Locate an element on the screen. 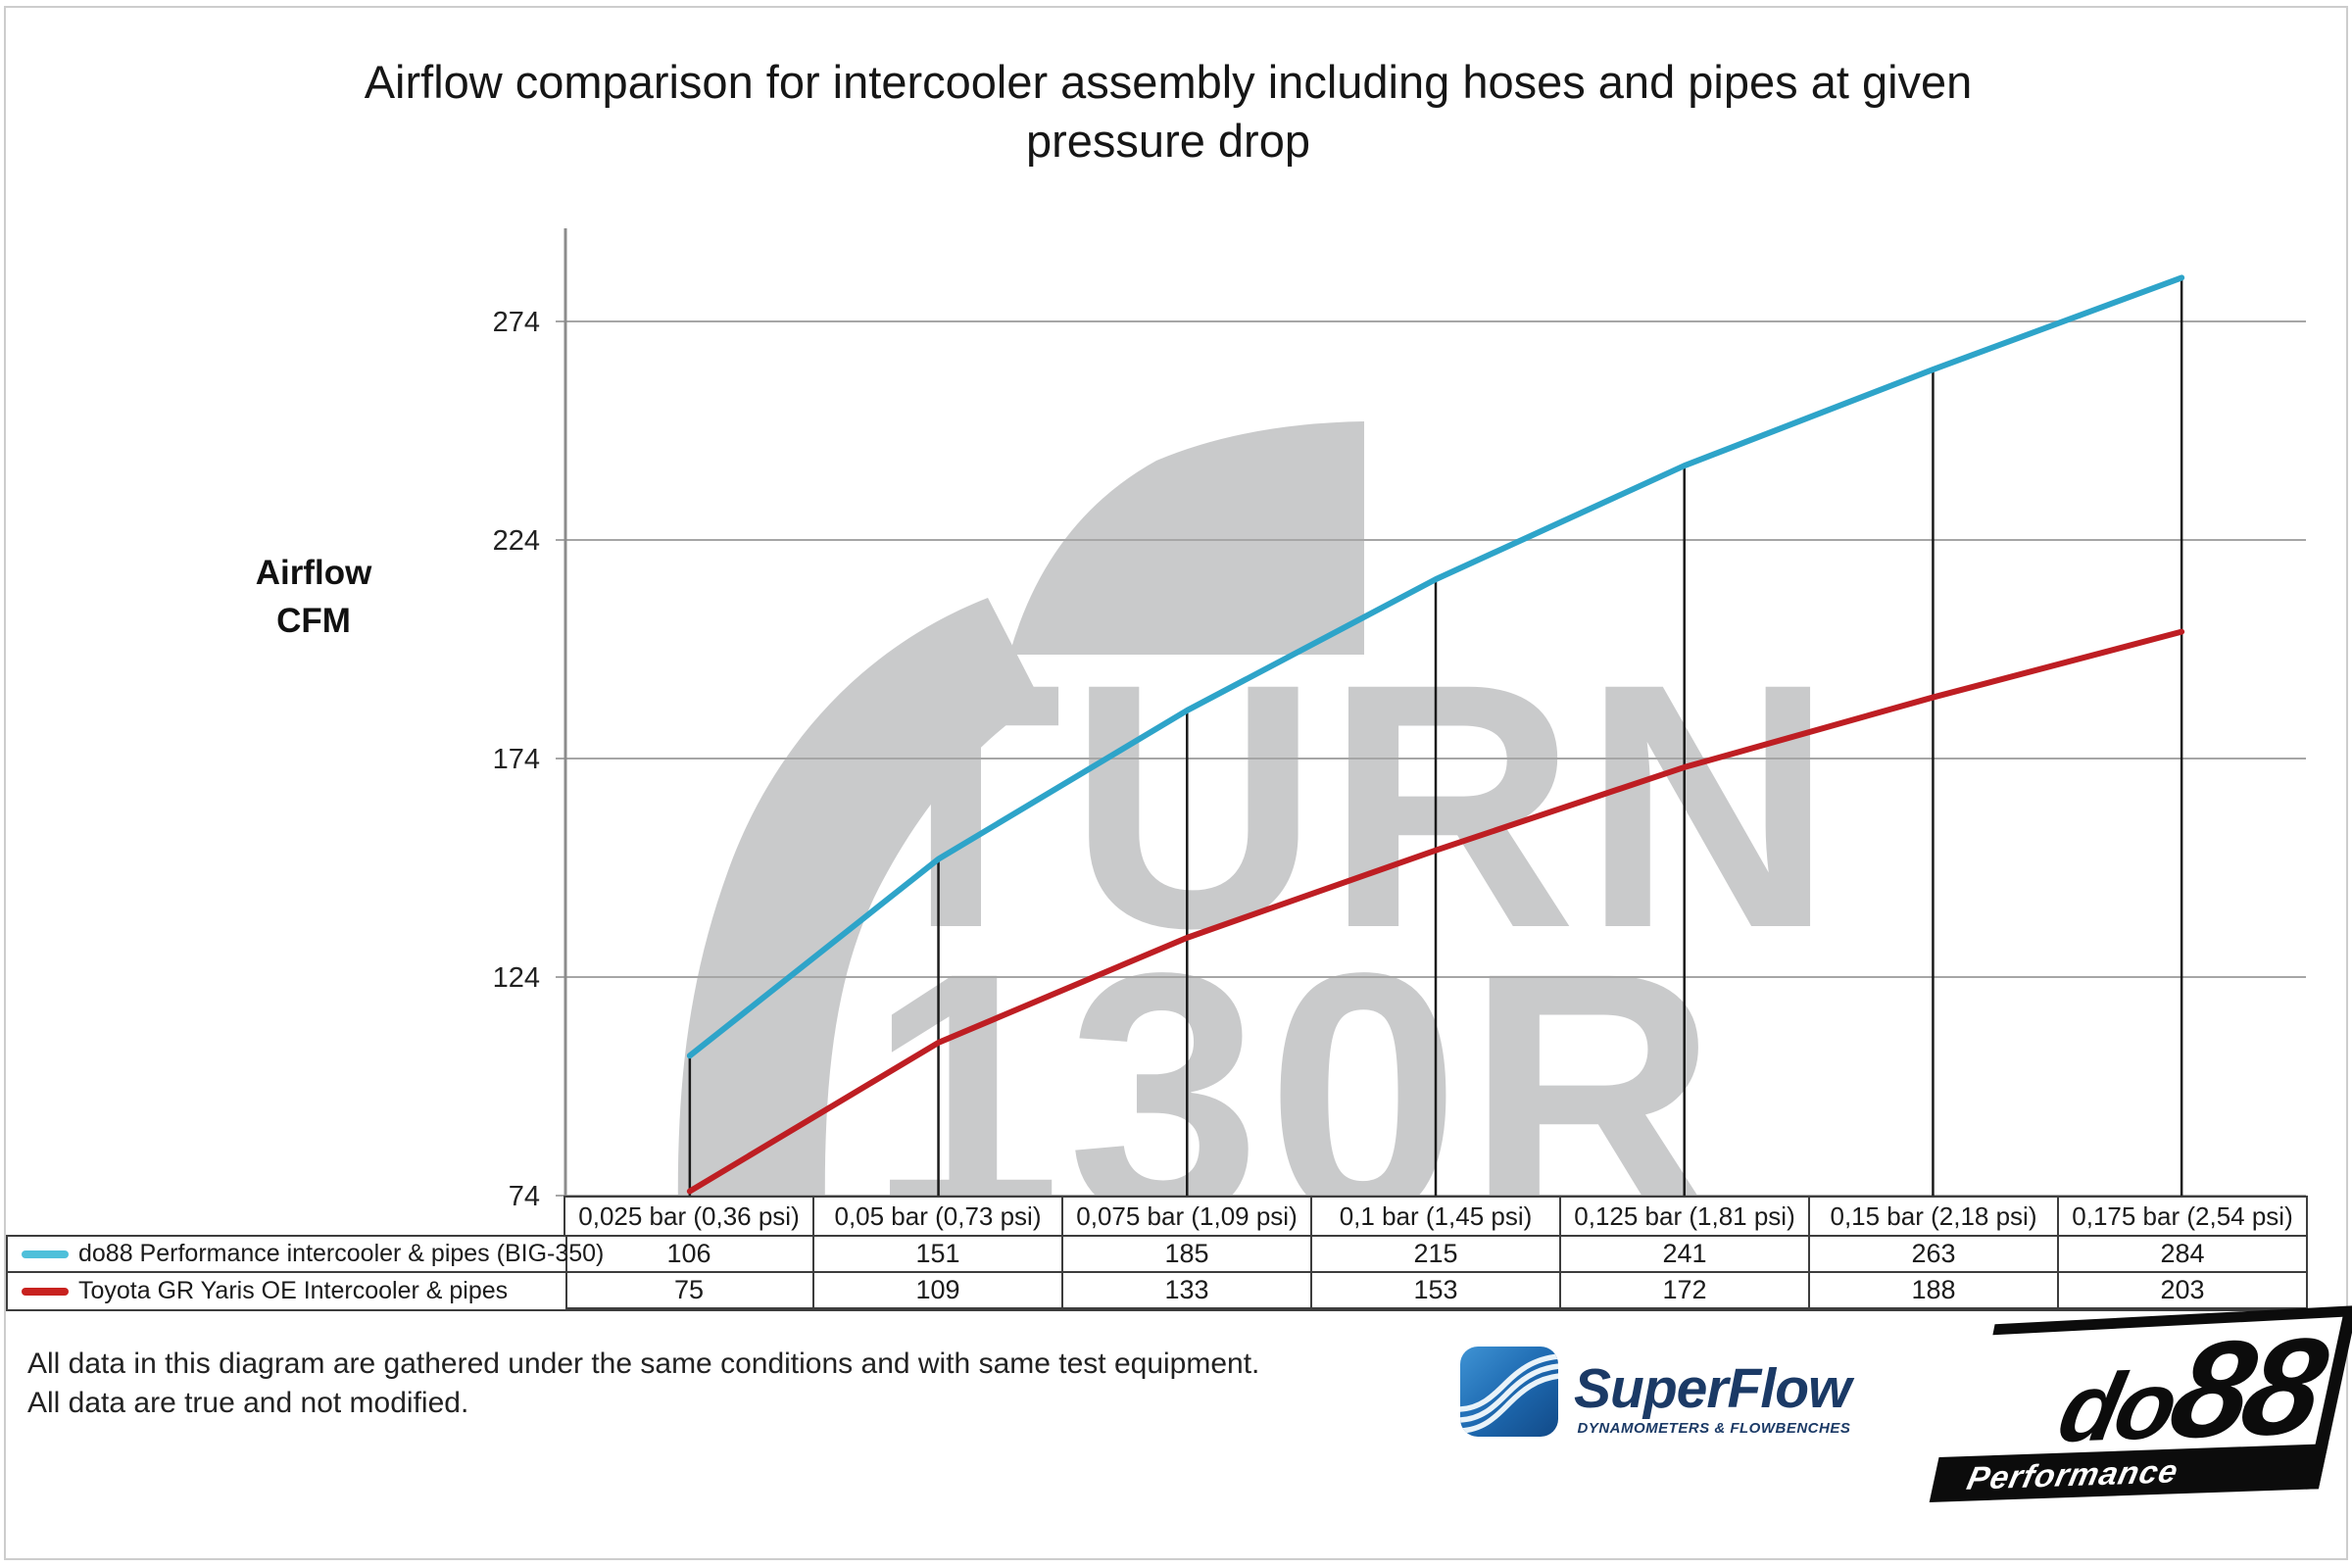 Image resolution: width=2352 pixels, height=1568 pixels. watermark-text-line1: TURN is located at coordinates (1344, 806).